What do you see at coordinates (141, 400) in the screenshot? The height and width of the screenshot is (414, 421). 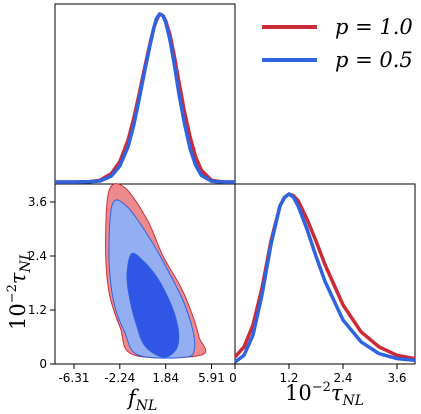 I see `x-axis-label-fnl: fNL` at bounding box center [141, 400].